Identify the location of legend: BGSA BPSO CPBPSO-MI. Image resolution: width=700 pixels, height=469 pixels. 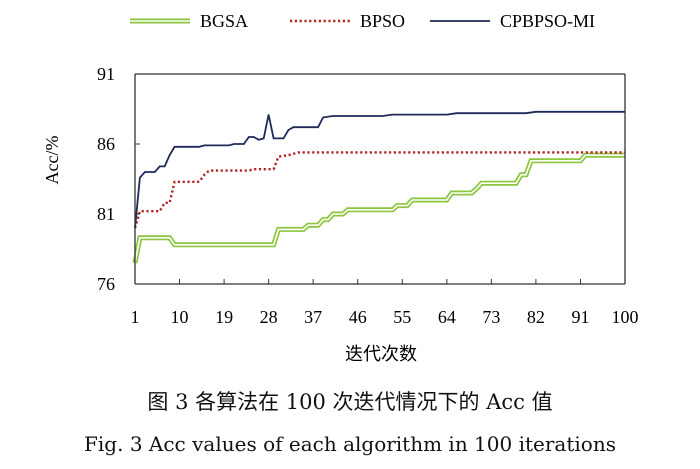
(362, 21).